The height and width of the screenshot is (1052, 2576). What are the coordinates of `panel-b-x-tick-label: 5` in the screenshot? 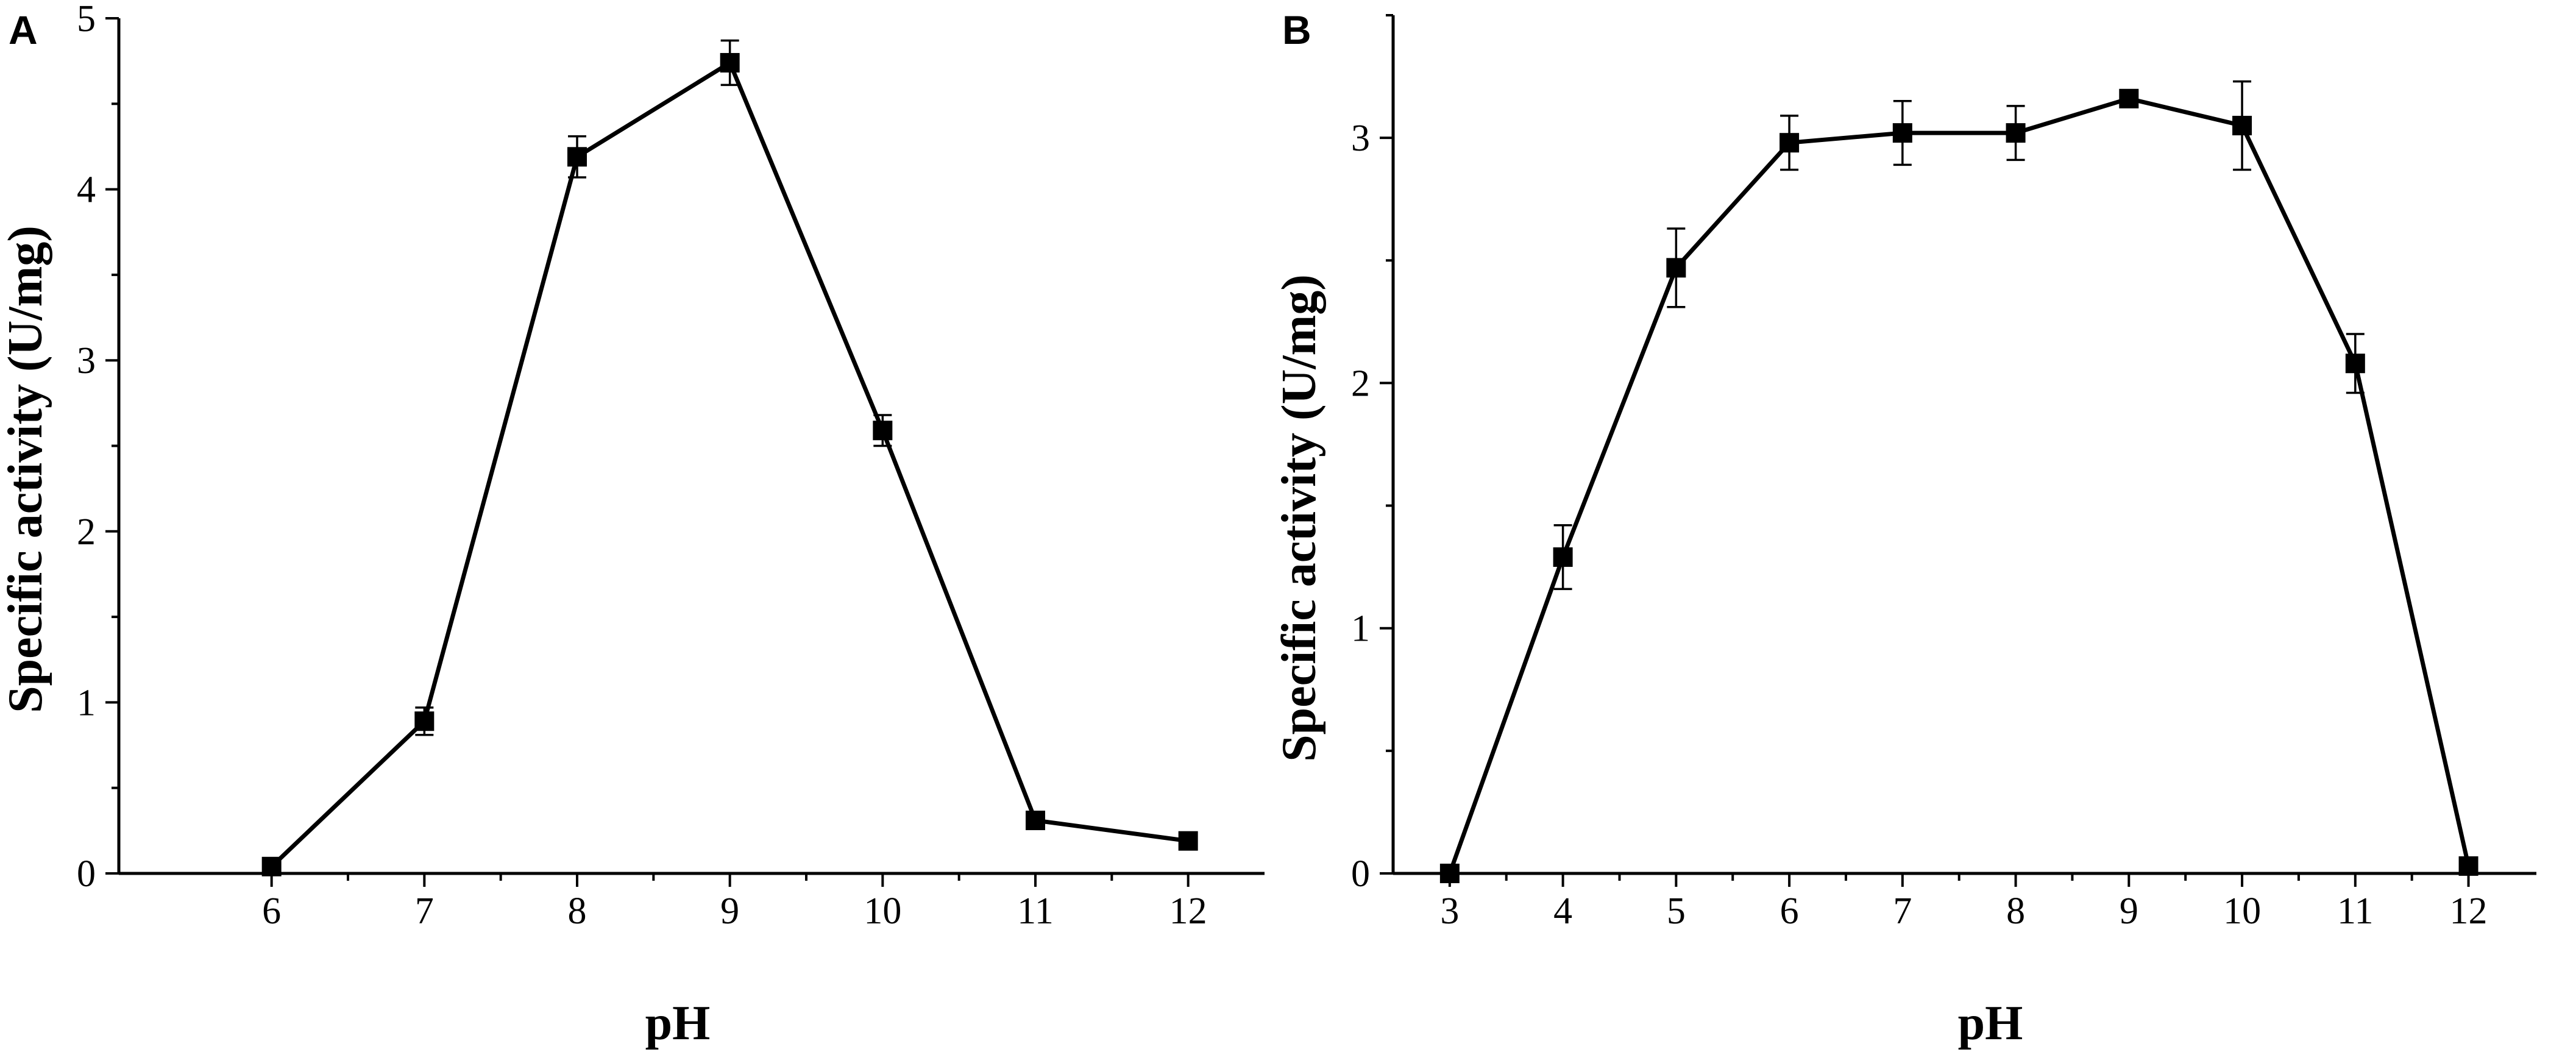 It's located at (1676, 911).